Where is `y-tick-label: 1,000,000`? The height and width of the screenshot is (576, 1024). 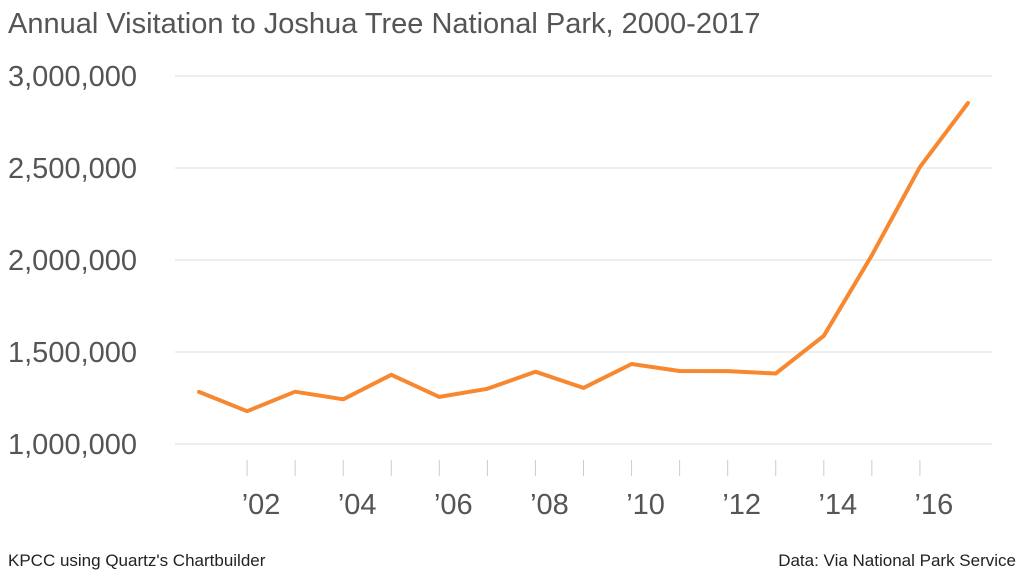 y-tick-label: 1,000,000 is located at coordinates (72, 445).